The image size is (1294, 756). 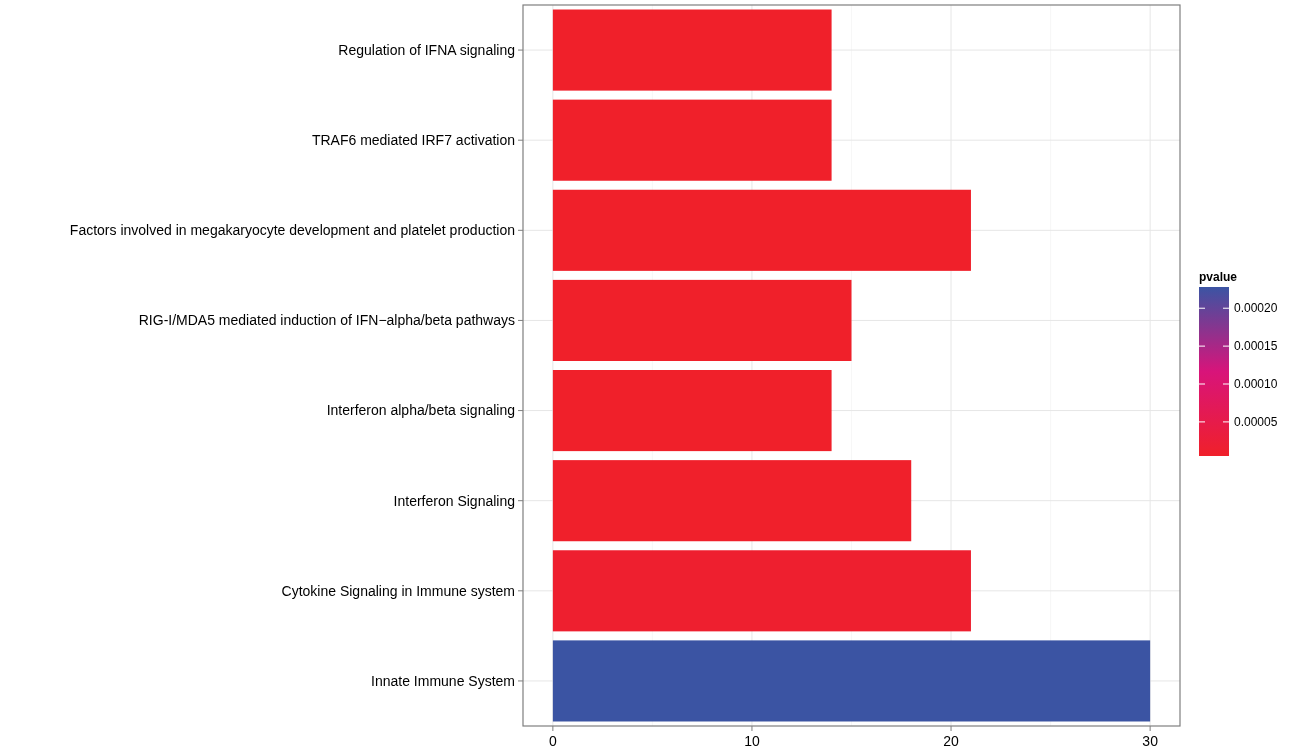 What do you see at coordinates (398, 590) in the screenshot?
I see `y-tick-label: Cytokine Signaling in Immune system` at bounding box center [398, 590].